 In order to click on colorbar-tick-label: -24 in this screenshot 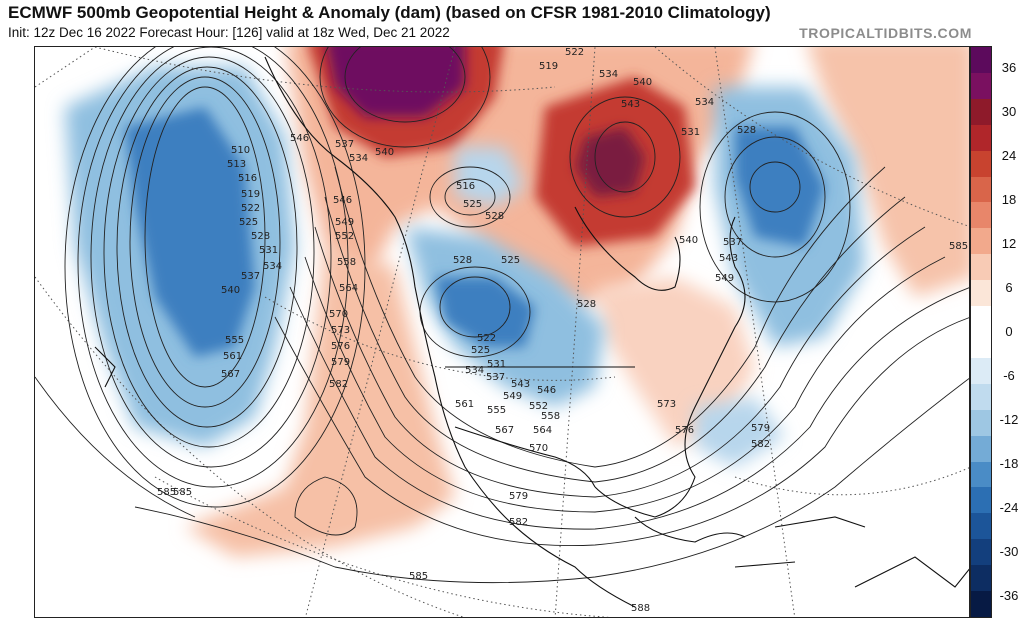, I will do `click(1009, 507)`.